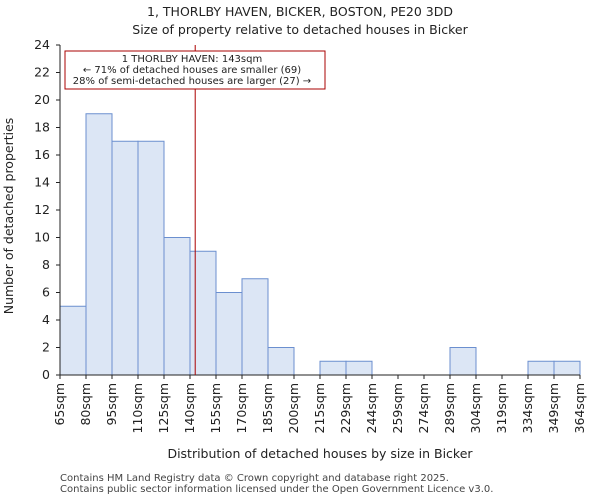 This screenshot has height=500, width=600. I want to click on x-tick-label-259sqm: 259sqm, so click(397, 408).